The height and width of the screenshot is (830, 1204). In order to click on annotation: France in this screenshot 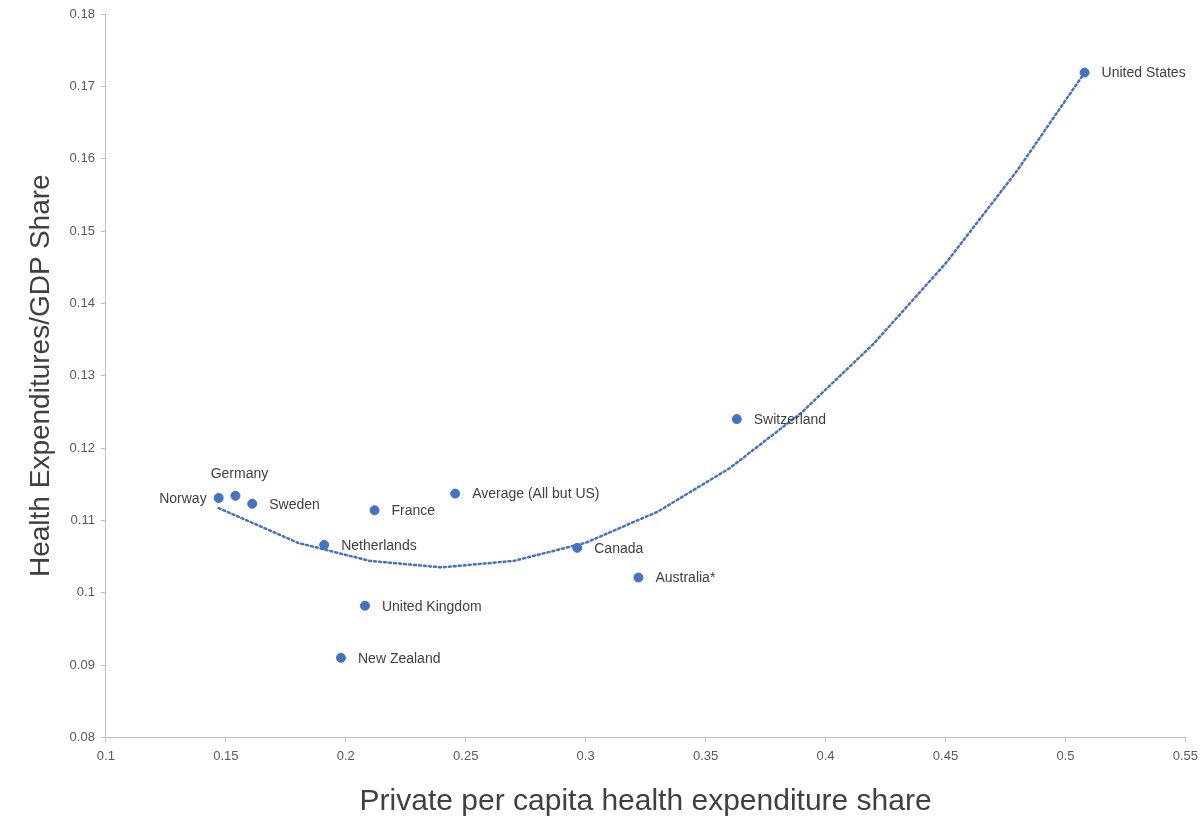, I will do `click(413, 510)`.